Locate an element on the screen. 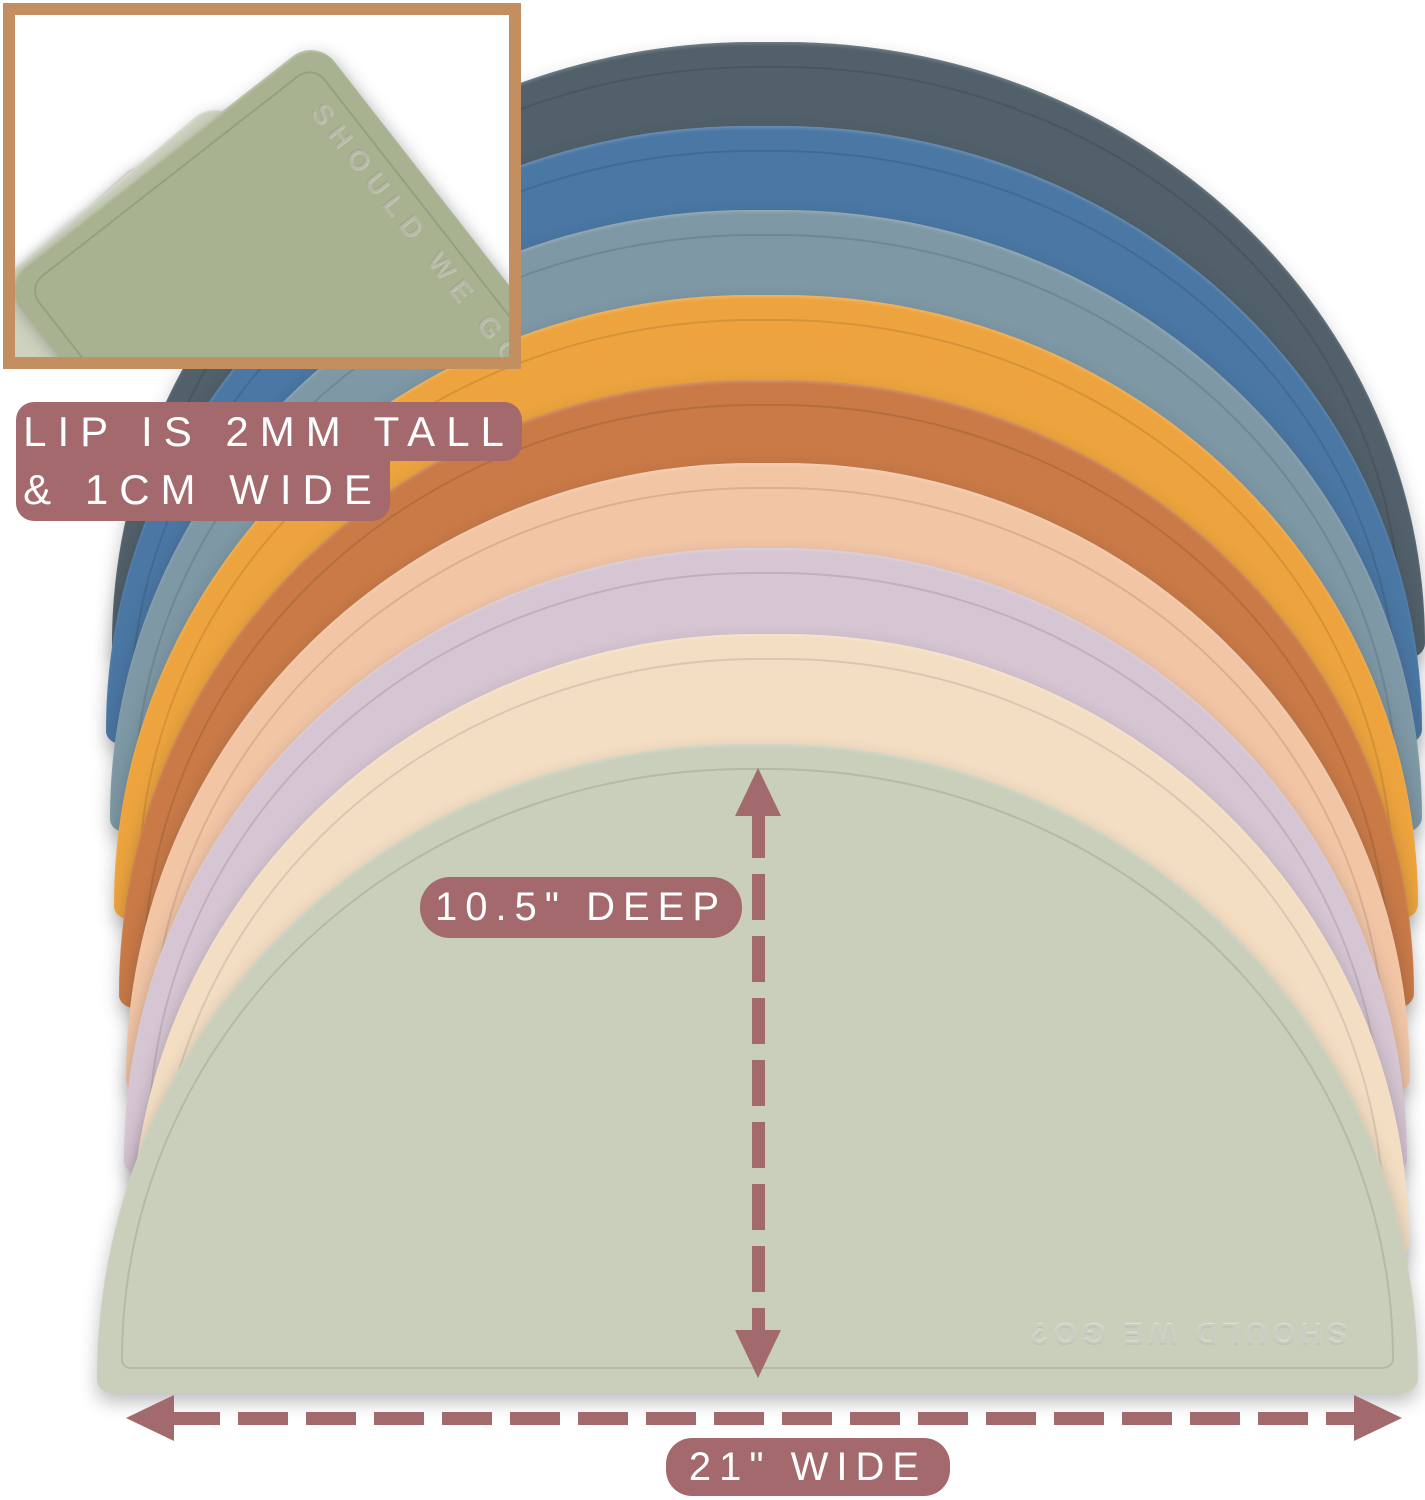 This screenshot has height=1500, width=1425. depth-arrowhead-down-icon is located at coordinates (758, 1354).